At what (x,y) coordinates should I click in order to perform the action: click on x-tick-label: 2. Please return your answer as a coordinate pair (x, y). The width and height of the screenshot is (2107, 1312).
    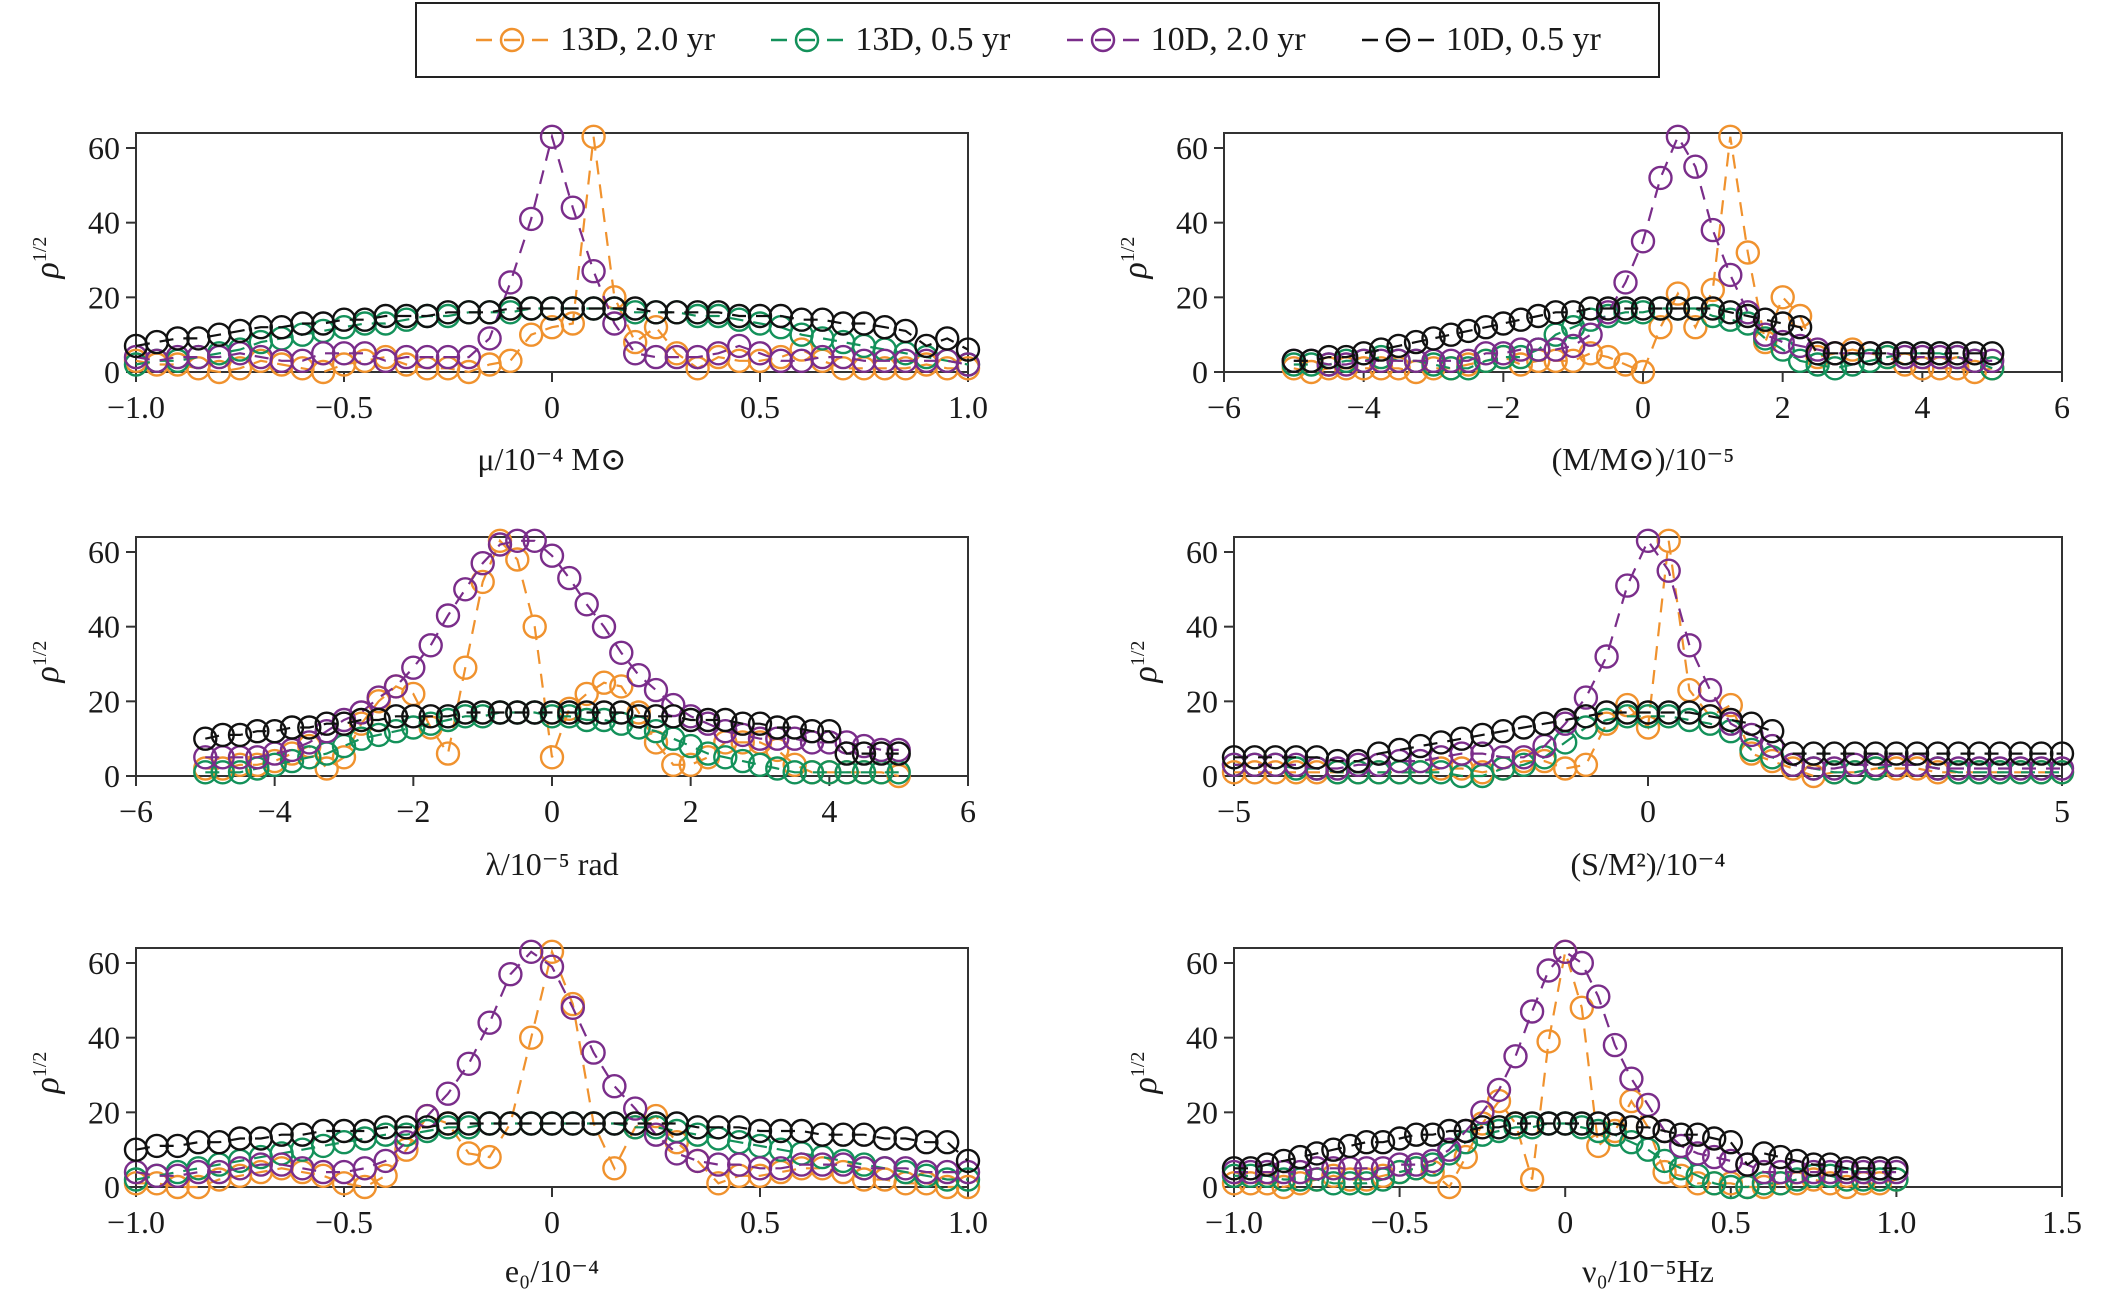
    Looking at the image, I should click on (691, 811).